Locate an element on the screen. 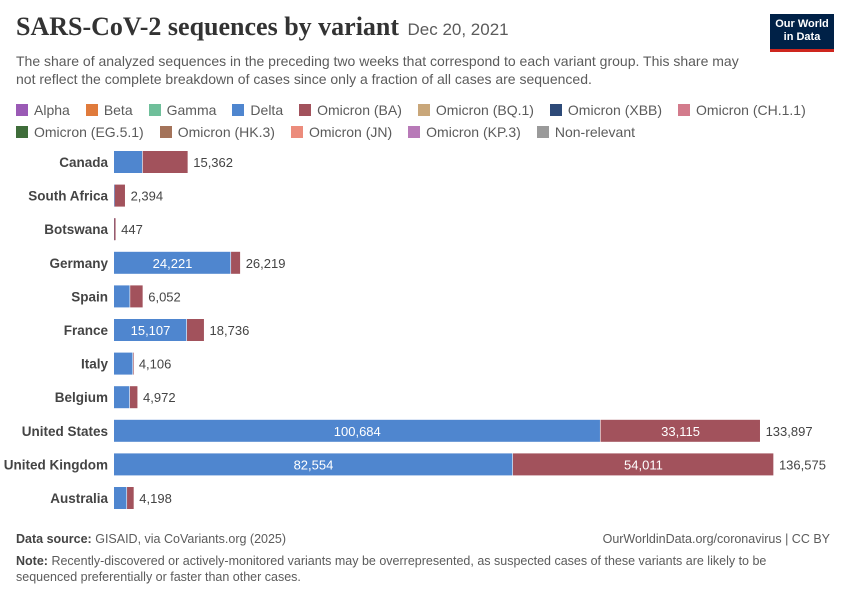 The image size is (850, 600). category-label: South Africa is located at coordinates (68, 196).